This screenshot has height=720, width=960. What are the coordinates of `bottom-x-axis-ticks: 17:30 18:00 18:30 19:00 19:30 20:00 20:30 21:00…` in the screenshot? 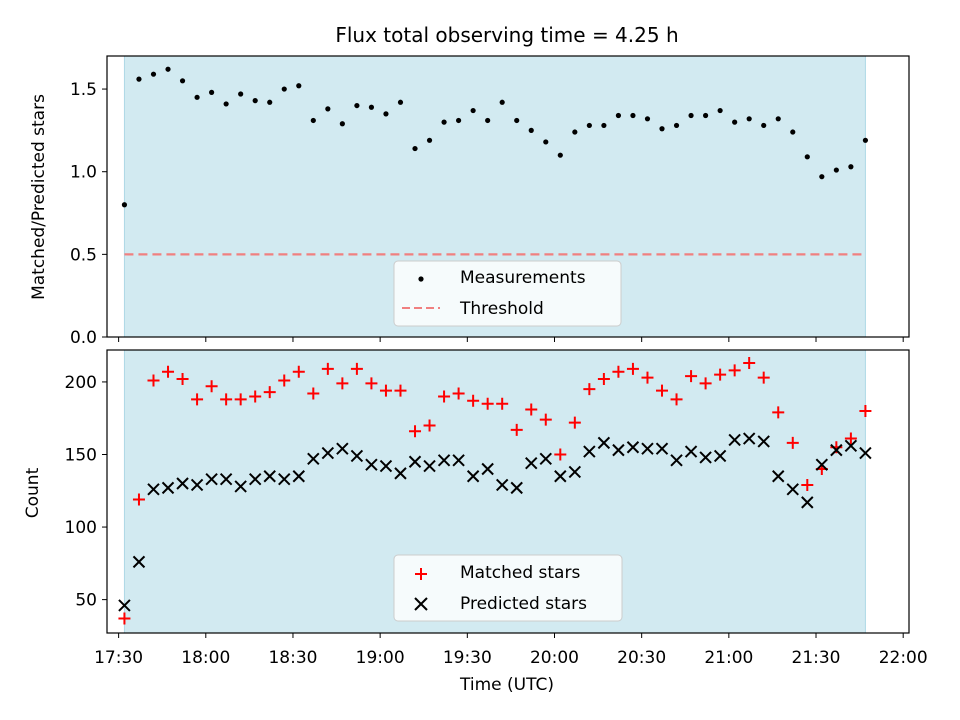 It's located at (511, 650).